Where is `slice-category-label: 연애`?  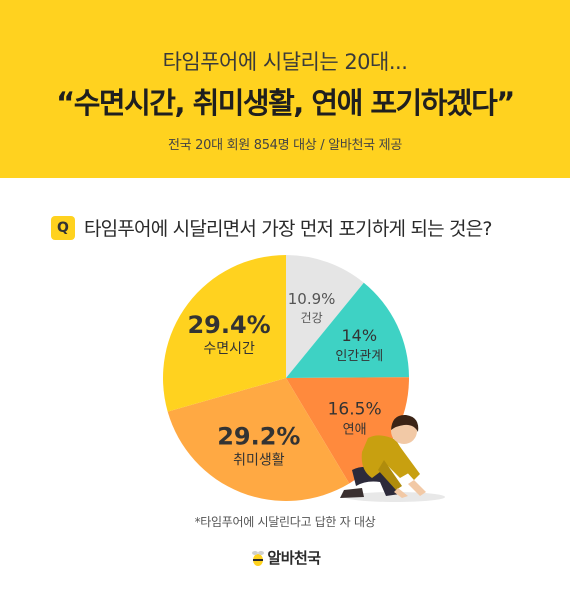 slice-category-label: 연애 is located at coordinates (355, 430).